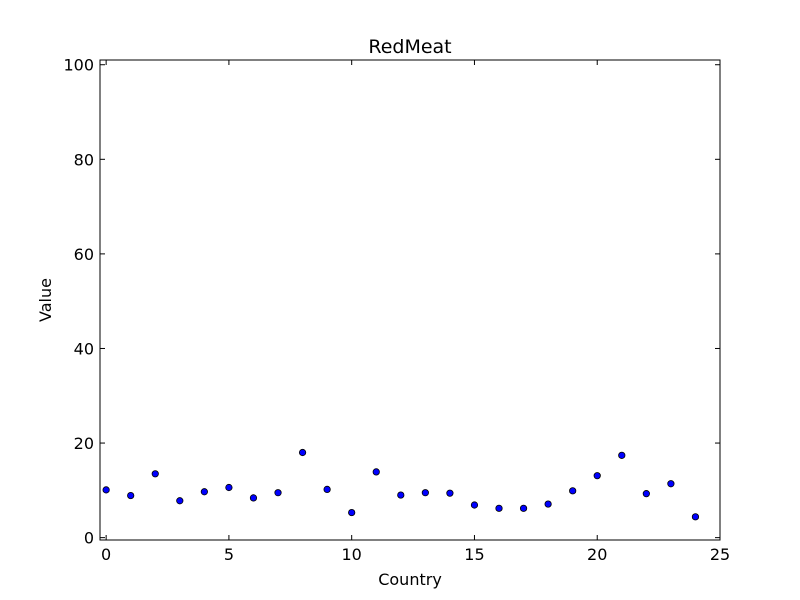 The height and width of the screenshot is (600, 800). What do you see at coordinates (84, 254) in the screenshot?
I see `y-tick-label: 60` at bounding box center [84, 254].